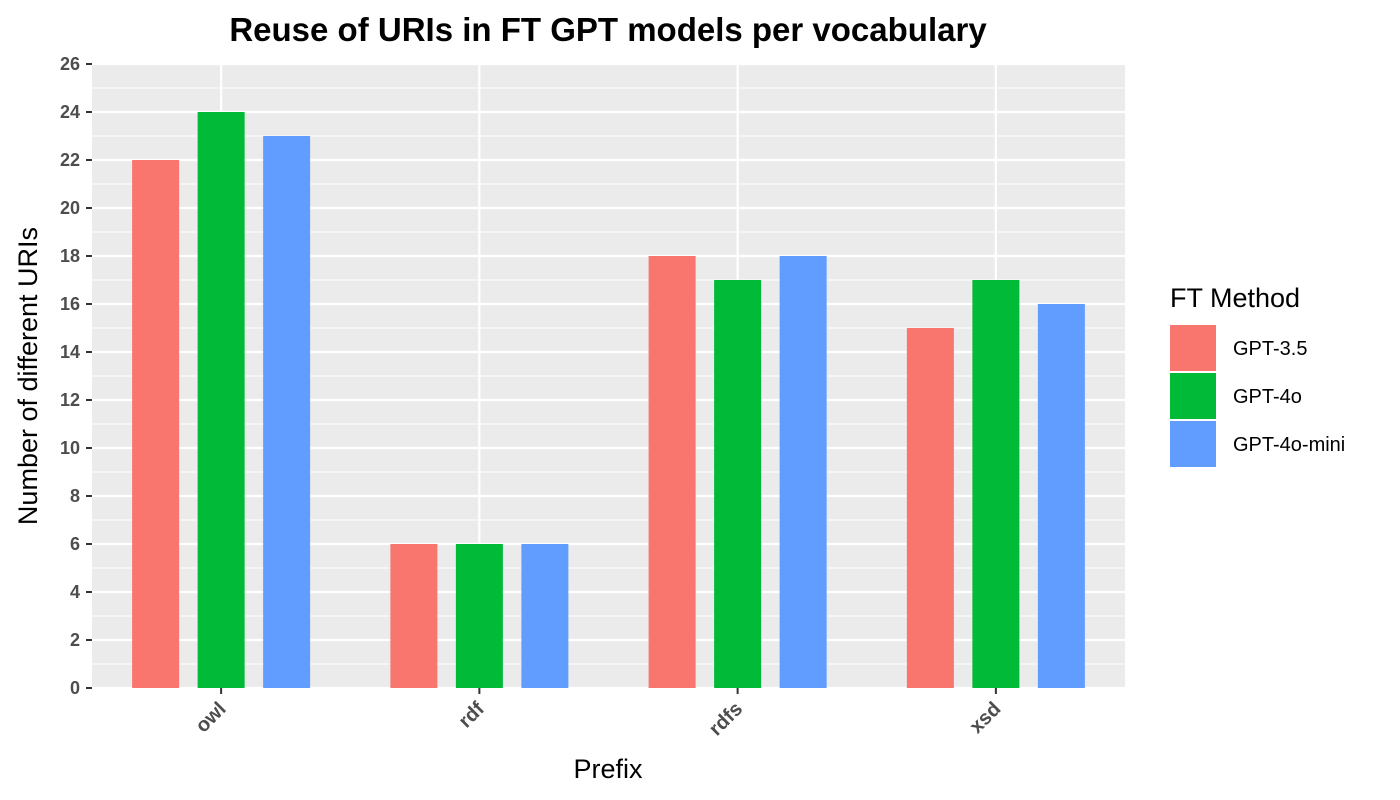  I want to click on y-tick-label: 2, so click(75, 640).